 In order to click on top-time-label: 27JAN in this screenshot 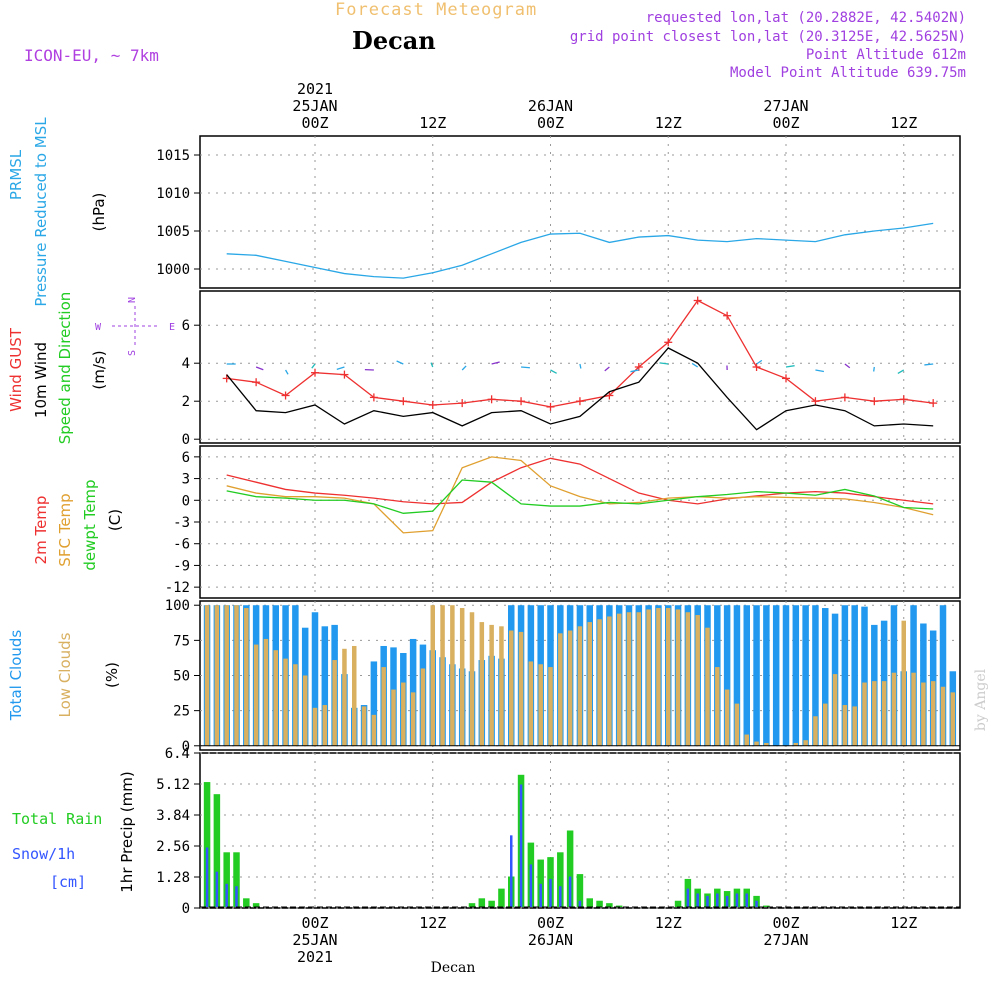, I will do `click(785, 106)`.